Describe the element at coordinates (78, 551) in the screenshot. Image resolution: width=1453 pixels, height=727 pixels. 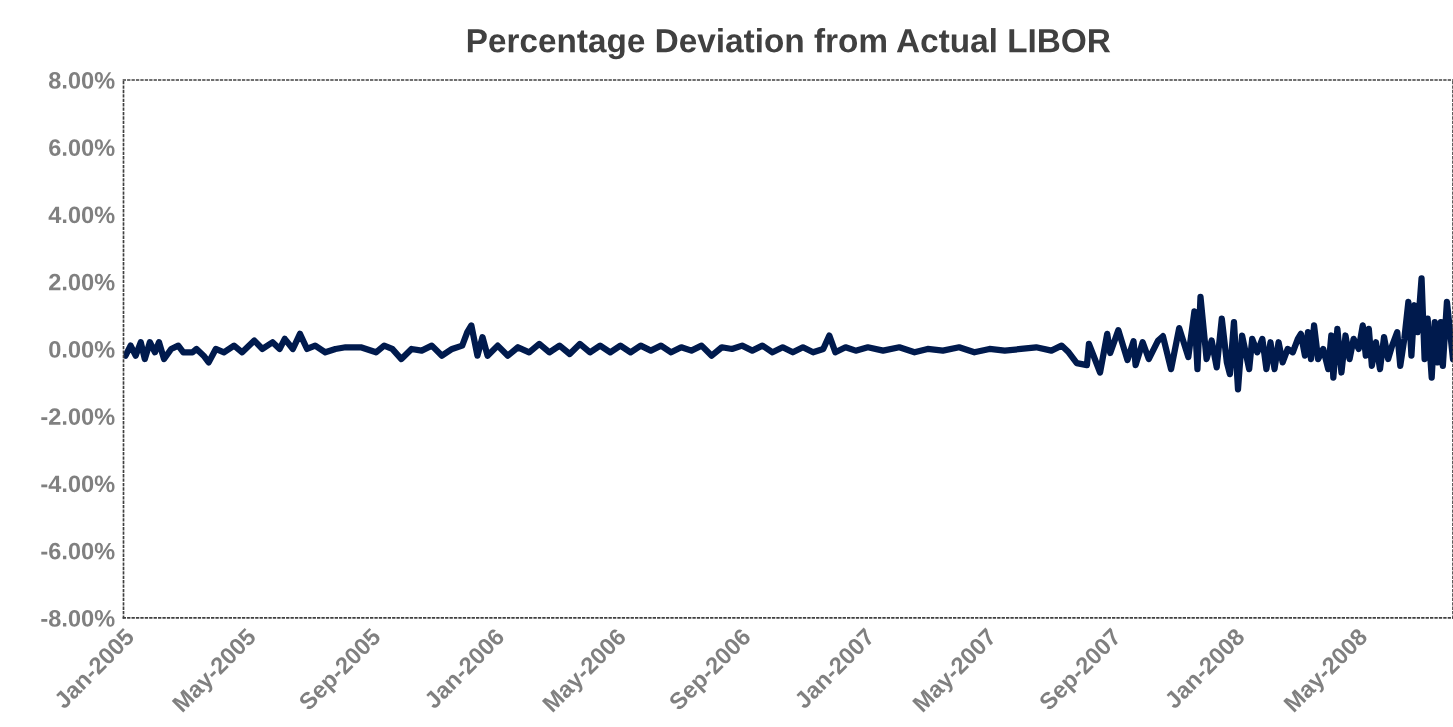
I see `y-tick-label: -6.00%` at that location.